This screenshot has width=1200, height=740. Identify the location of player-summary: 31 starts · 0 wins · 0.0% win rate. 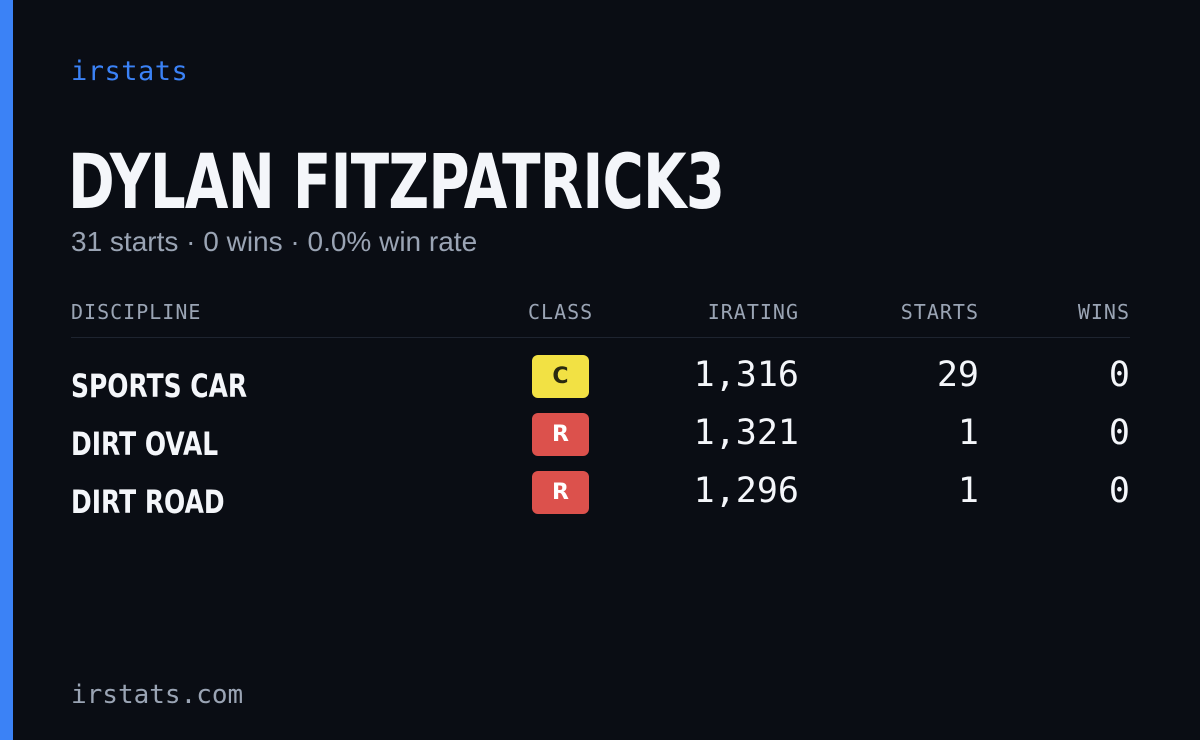
(274, 241).